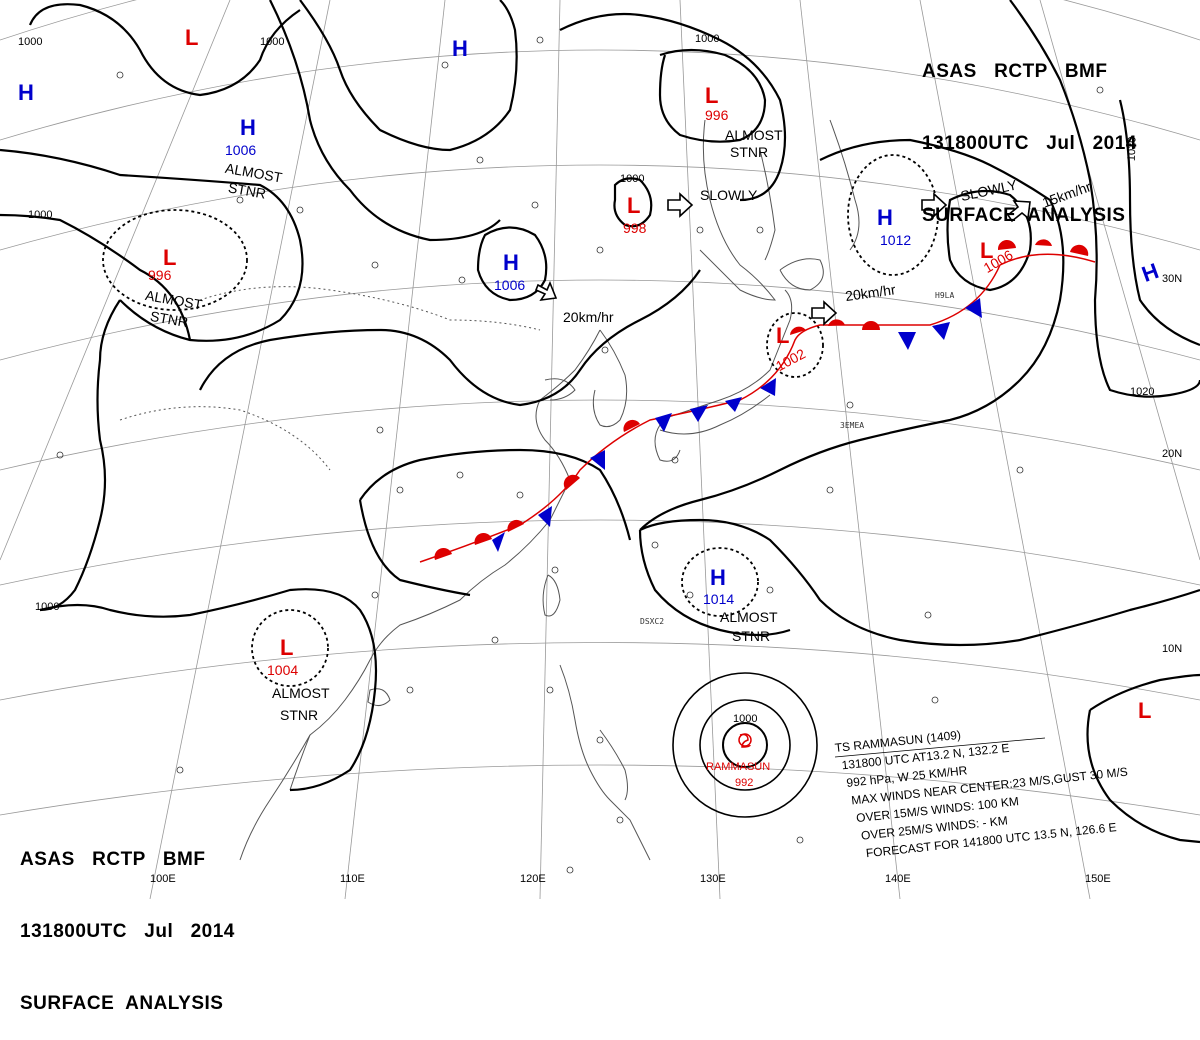 The width and height of the screenshot is (1200, 1040). What do you see at coordinates (352, 879) in the screenshot?
I see `lon-label: 110E` at bounding box center [352, 879].